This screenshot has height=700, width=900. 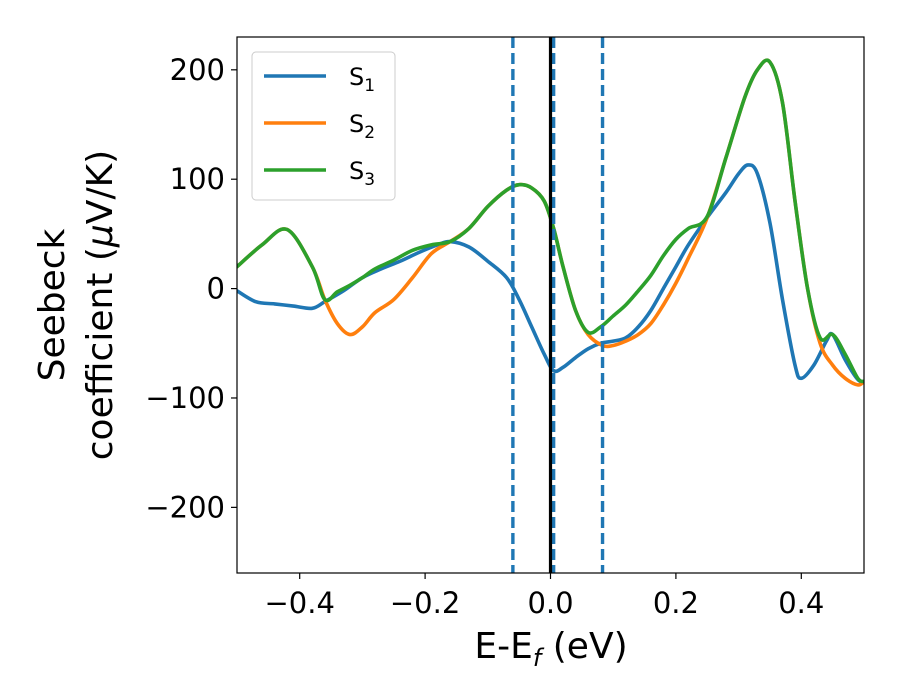 What do you see at coordinates (550, 603) in the screenshot?
I see `x-tick-label: 0.0` at bounding box center [550, 603].